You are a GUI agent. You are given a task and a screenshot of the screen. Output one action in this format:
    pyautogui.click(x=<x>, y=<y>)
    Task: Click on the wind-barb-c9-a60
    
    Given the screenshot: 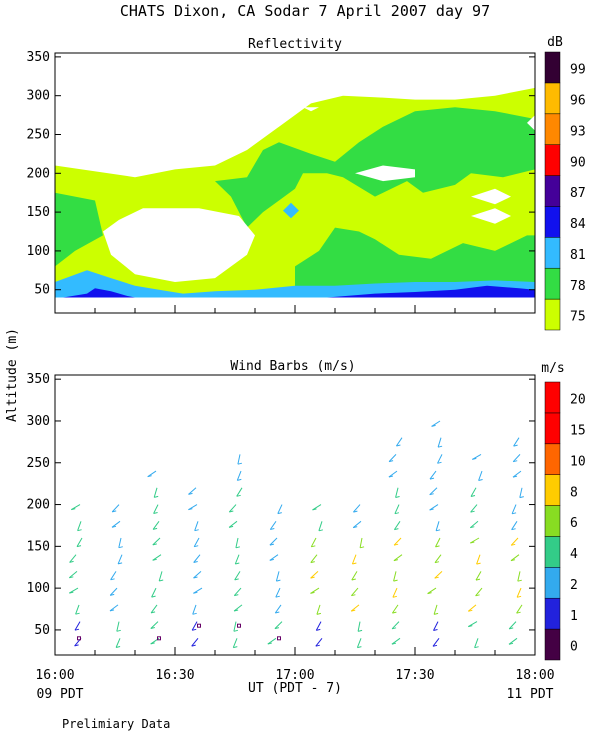 What is the action you would take?
    pyautogui.click(x=436, y=626)
    